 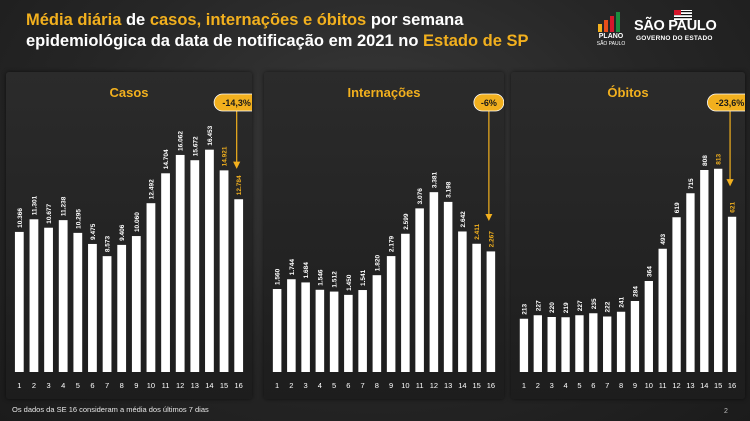 I want to click on data-label: 1.512, so click(x=335, y=279).